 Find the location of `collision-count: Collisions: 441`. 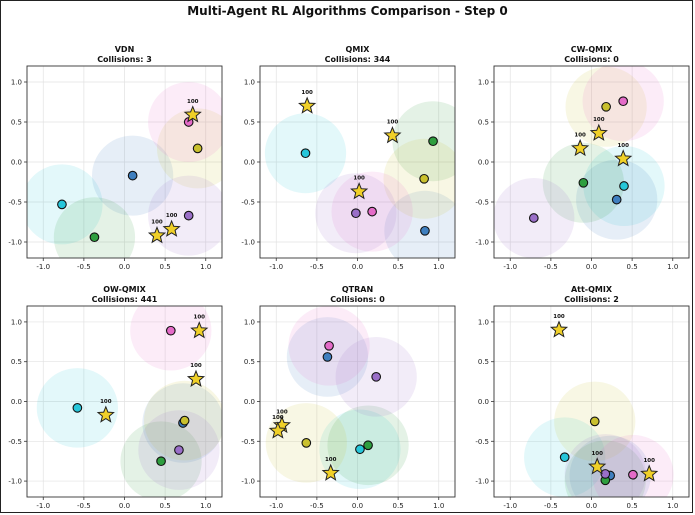

collision-count: Collisions: 441 is located at coordinates (125, 299).